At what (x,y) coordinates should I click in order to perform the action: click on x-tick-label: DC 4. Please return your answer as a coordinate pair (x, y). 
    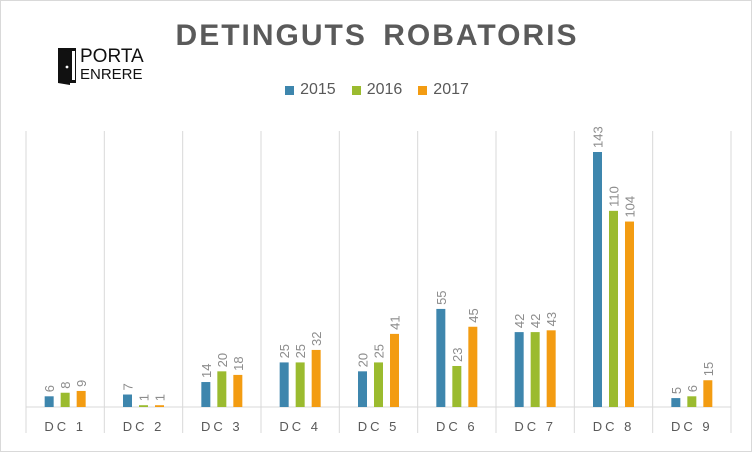
    Looking at the image, I should click on (300, 426).